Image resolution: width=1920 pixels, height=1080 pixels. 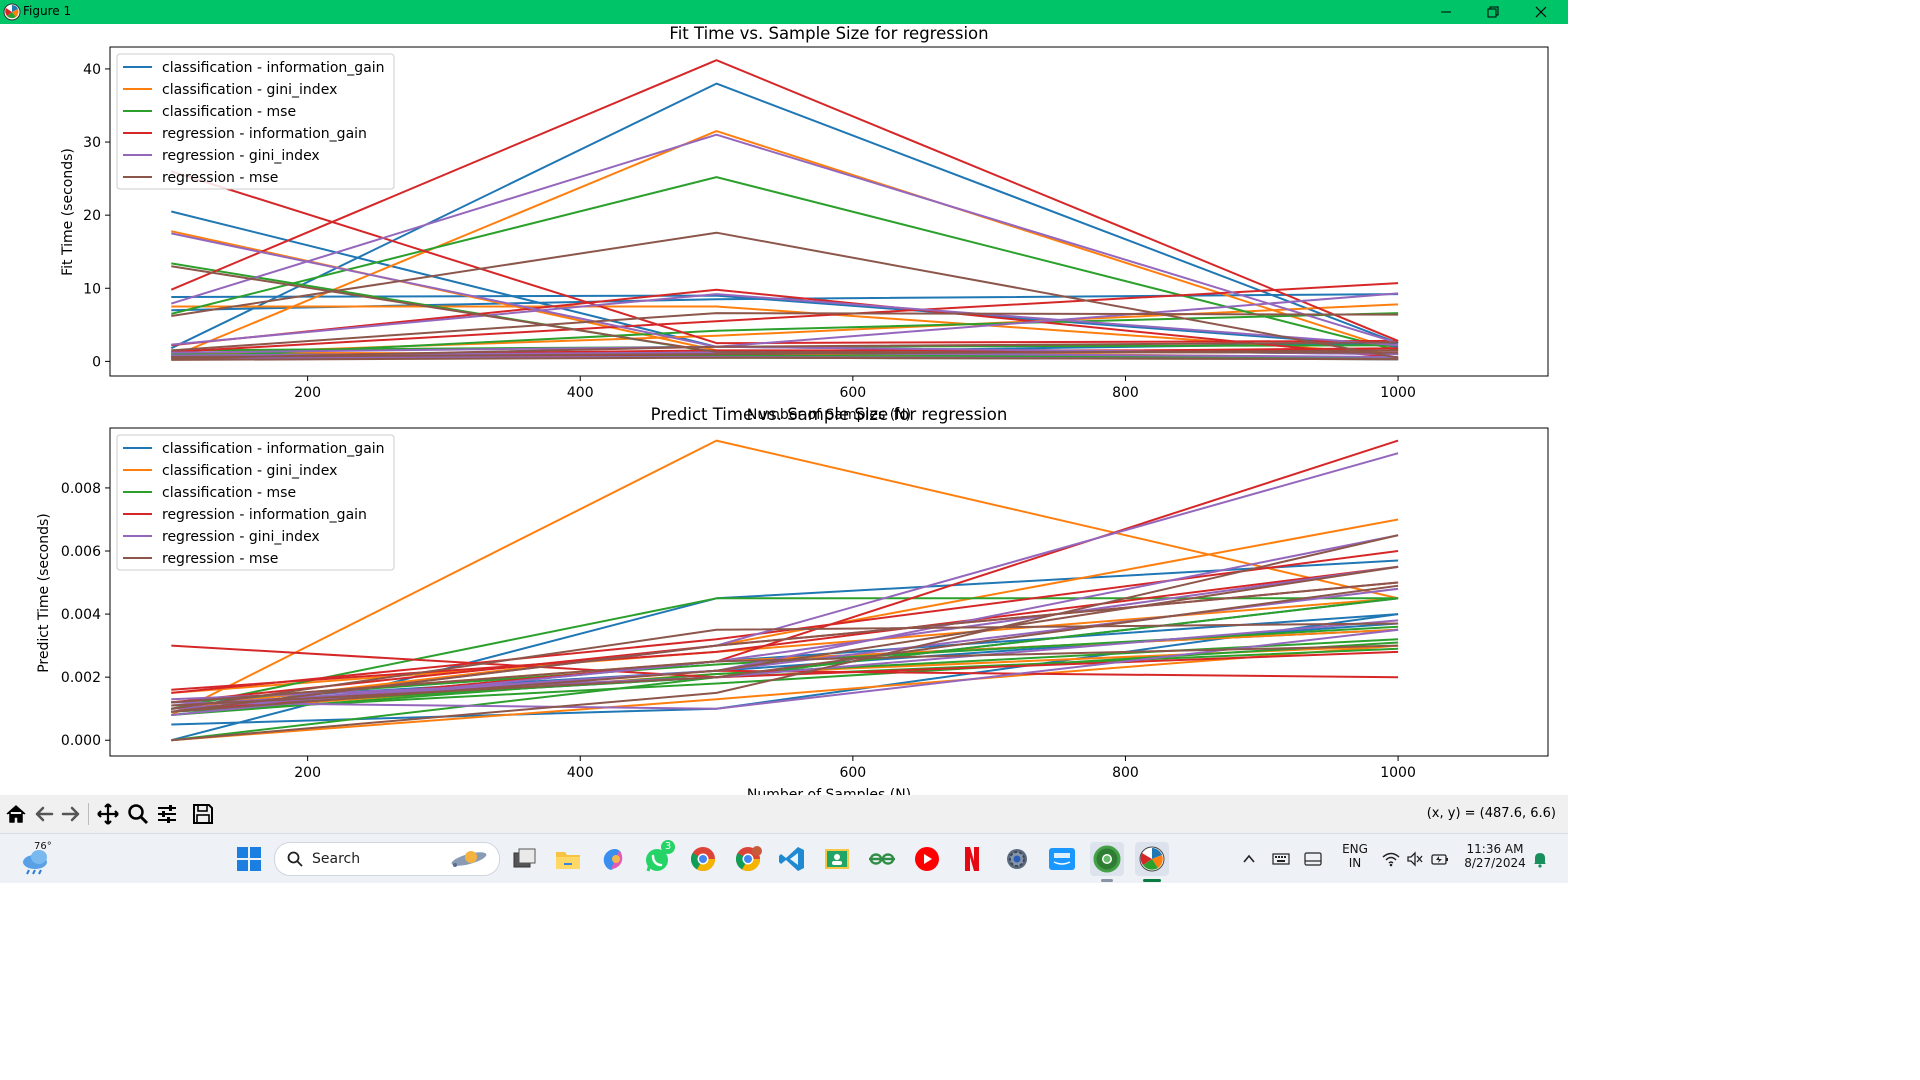 I want to click on matplotlib-toolbar: (x, y) = (487.6, 6.6), so click(x=784, y=814).